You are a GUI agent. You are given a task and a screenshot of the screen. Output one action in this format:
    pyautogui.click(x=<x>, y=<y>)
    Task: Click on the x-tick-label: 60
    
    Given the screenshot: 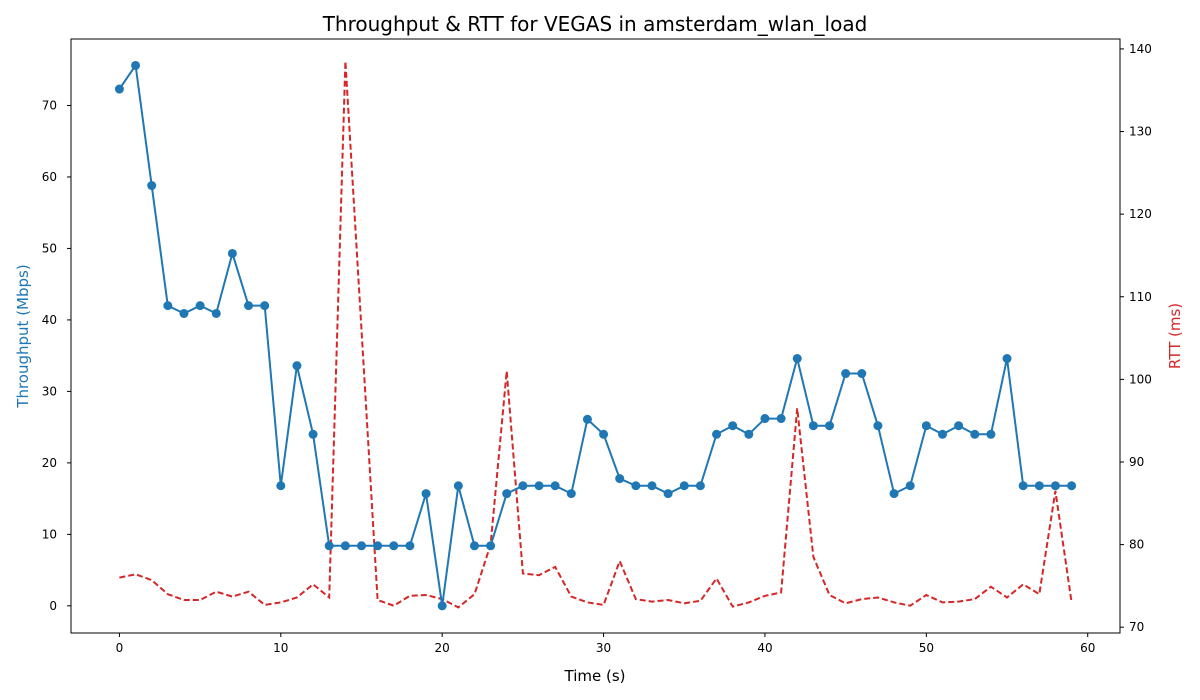 What is the action you would take?
    pyautogui.click(x=1087, y=648)
    